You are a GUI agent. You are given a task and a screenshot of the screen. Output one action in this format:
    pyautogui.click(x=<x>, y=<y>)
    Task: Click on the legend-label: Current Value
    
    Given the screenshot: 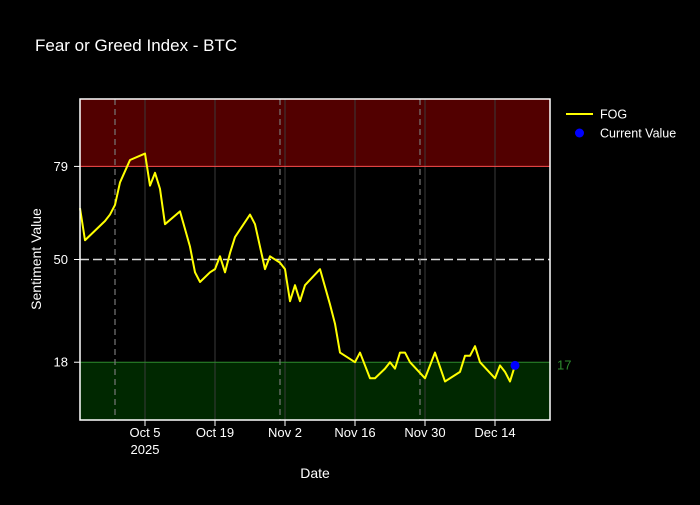 What is the action you would take?
    pyautogui.click(x=638, y=134)
    